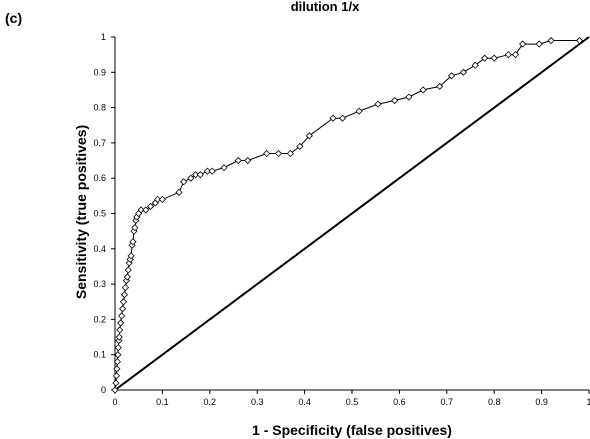  Describe the element at coordinates (99, 178) in the screenshot. I see `y-tick-label: 0.6` at that location.